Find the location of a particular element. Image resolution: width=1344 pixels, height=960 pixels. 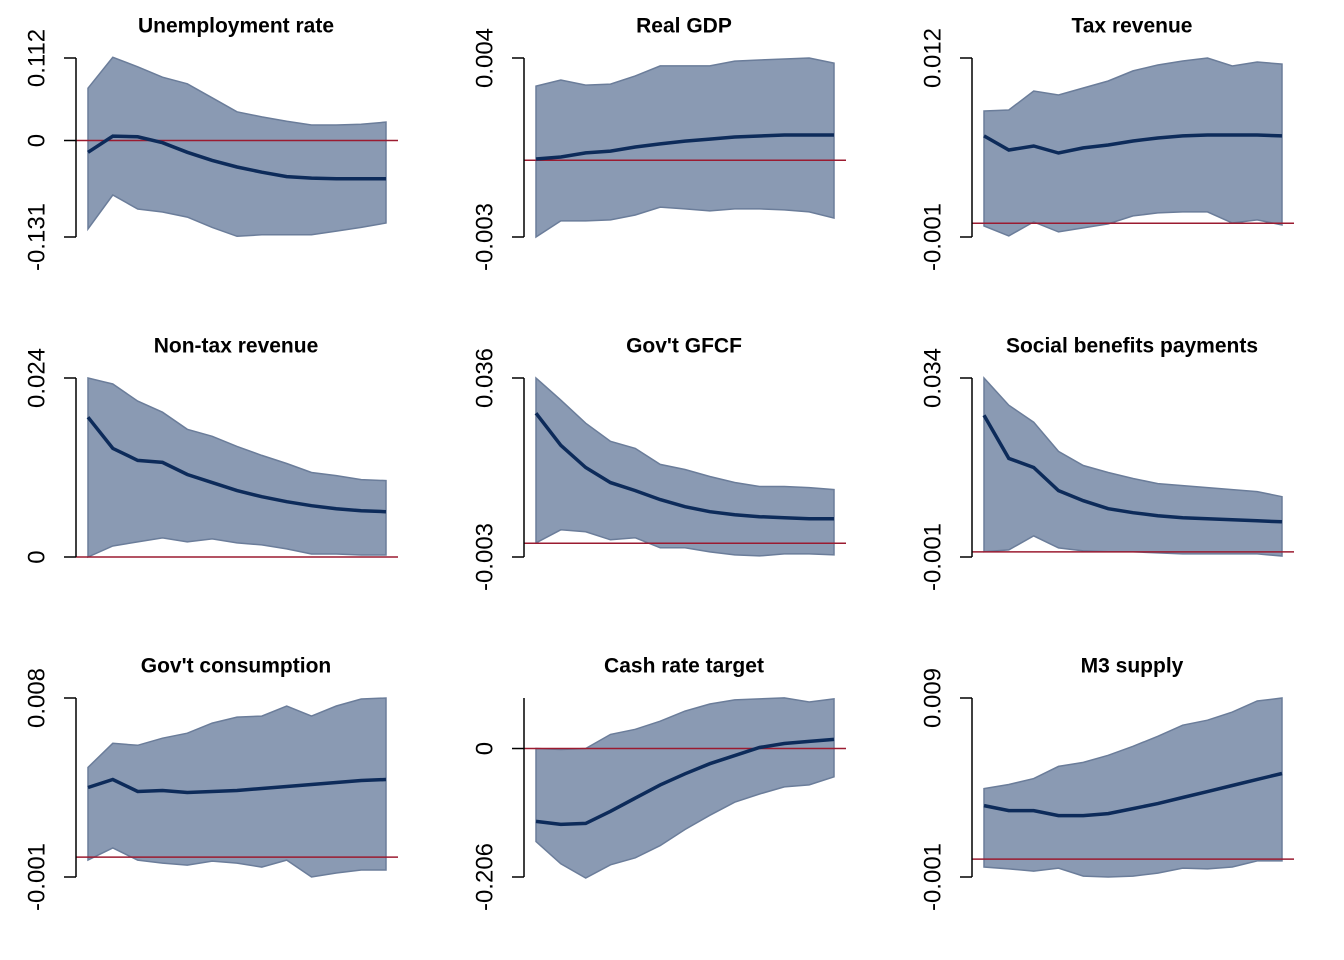

panel-title: Unemployment rate is located at coordinates (236, 26).